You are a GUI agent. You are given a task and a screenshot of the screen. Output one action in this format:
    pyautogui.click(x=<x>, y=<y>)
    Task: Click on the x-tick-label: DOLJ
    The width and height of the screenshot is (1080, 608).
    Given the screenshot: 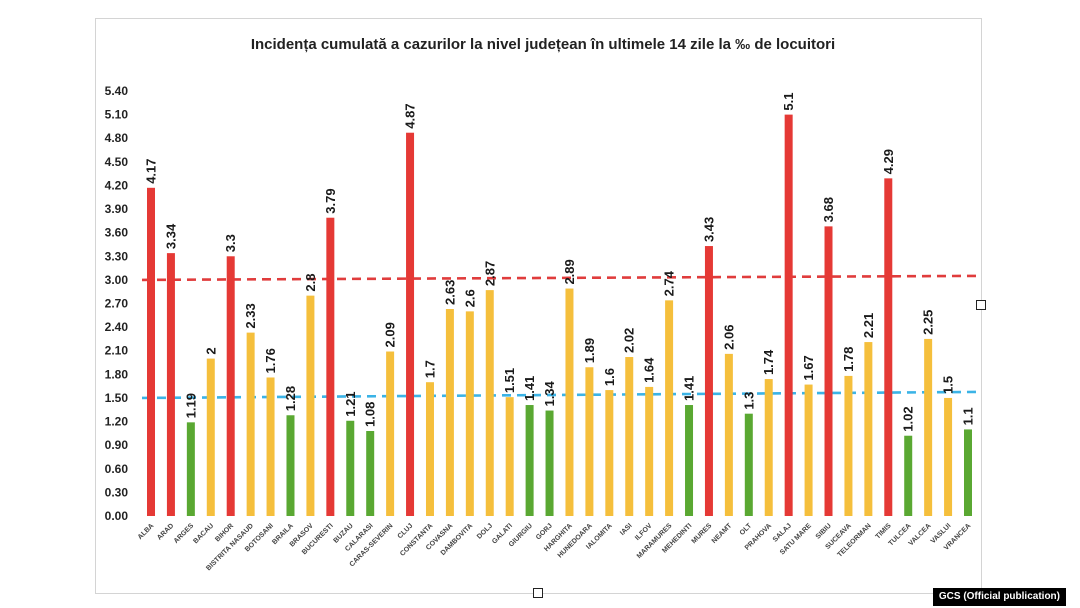 What is the action you would take?
    pyautogui.click(x=485, y=531)
    